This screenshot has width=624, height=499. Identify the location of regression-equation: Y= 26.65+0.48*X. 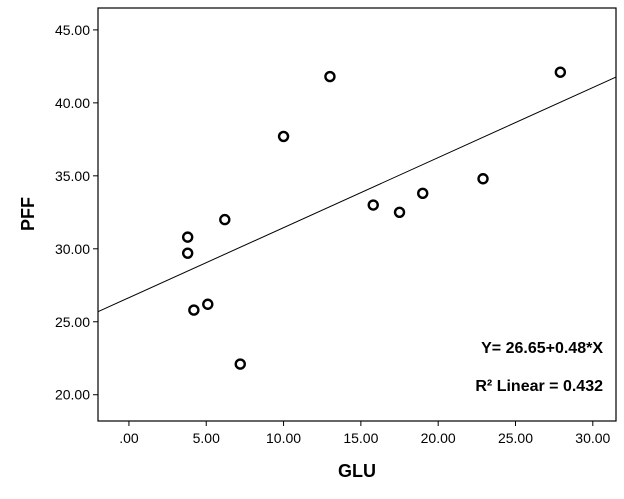
(542, 348).